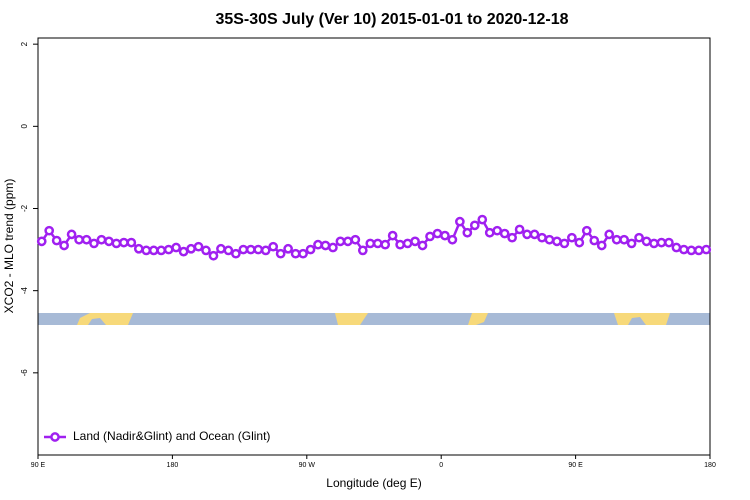 The width and height of the screenshot is (750, 500). I want to click on y-tick-label: 0, so click(24, 126).